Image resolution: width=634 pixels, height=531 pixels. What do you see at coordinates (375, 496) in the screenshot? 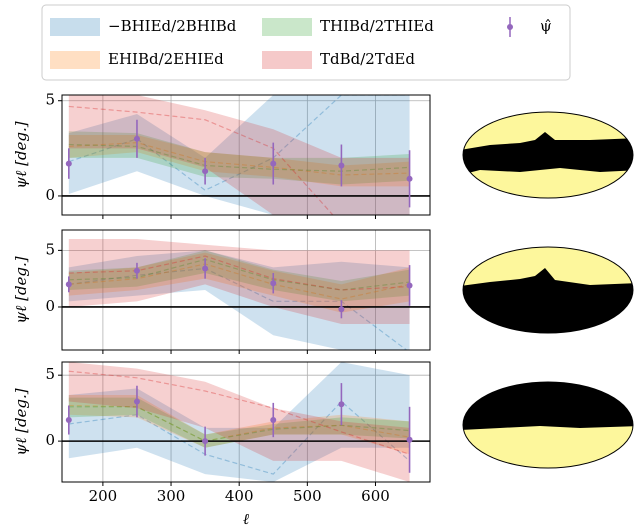
I see `x-tick-label: 600` at bounding box center [375, 496].